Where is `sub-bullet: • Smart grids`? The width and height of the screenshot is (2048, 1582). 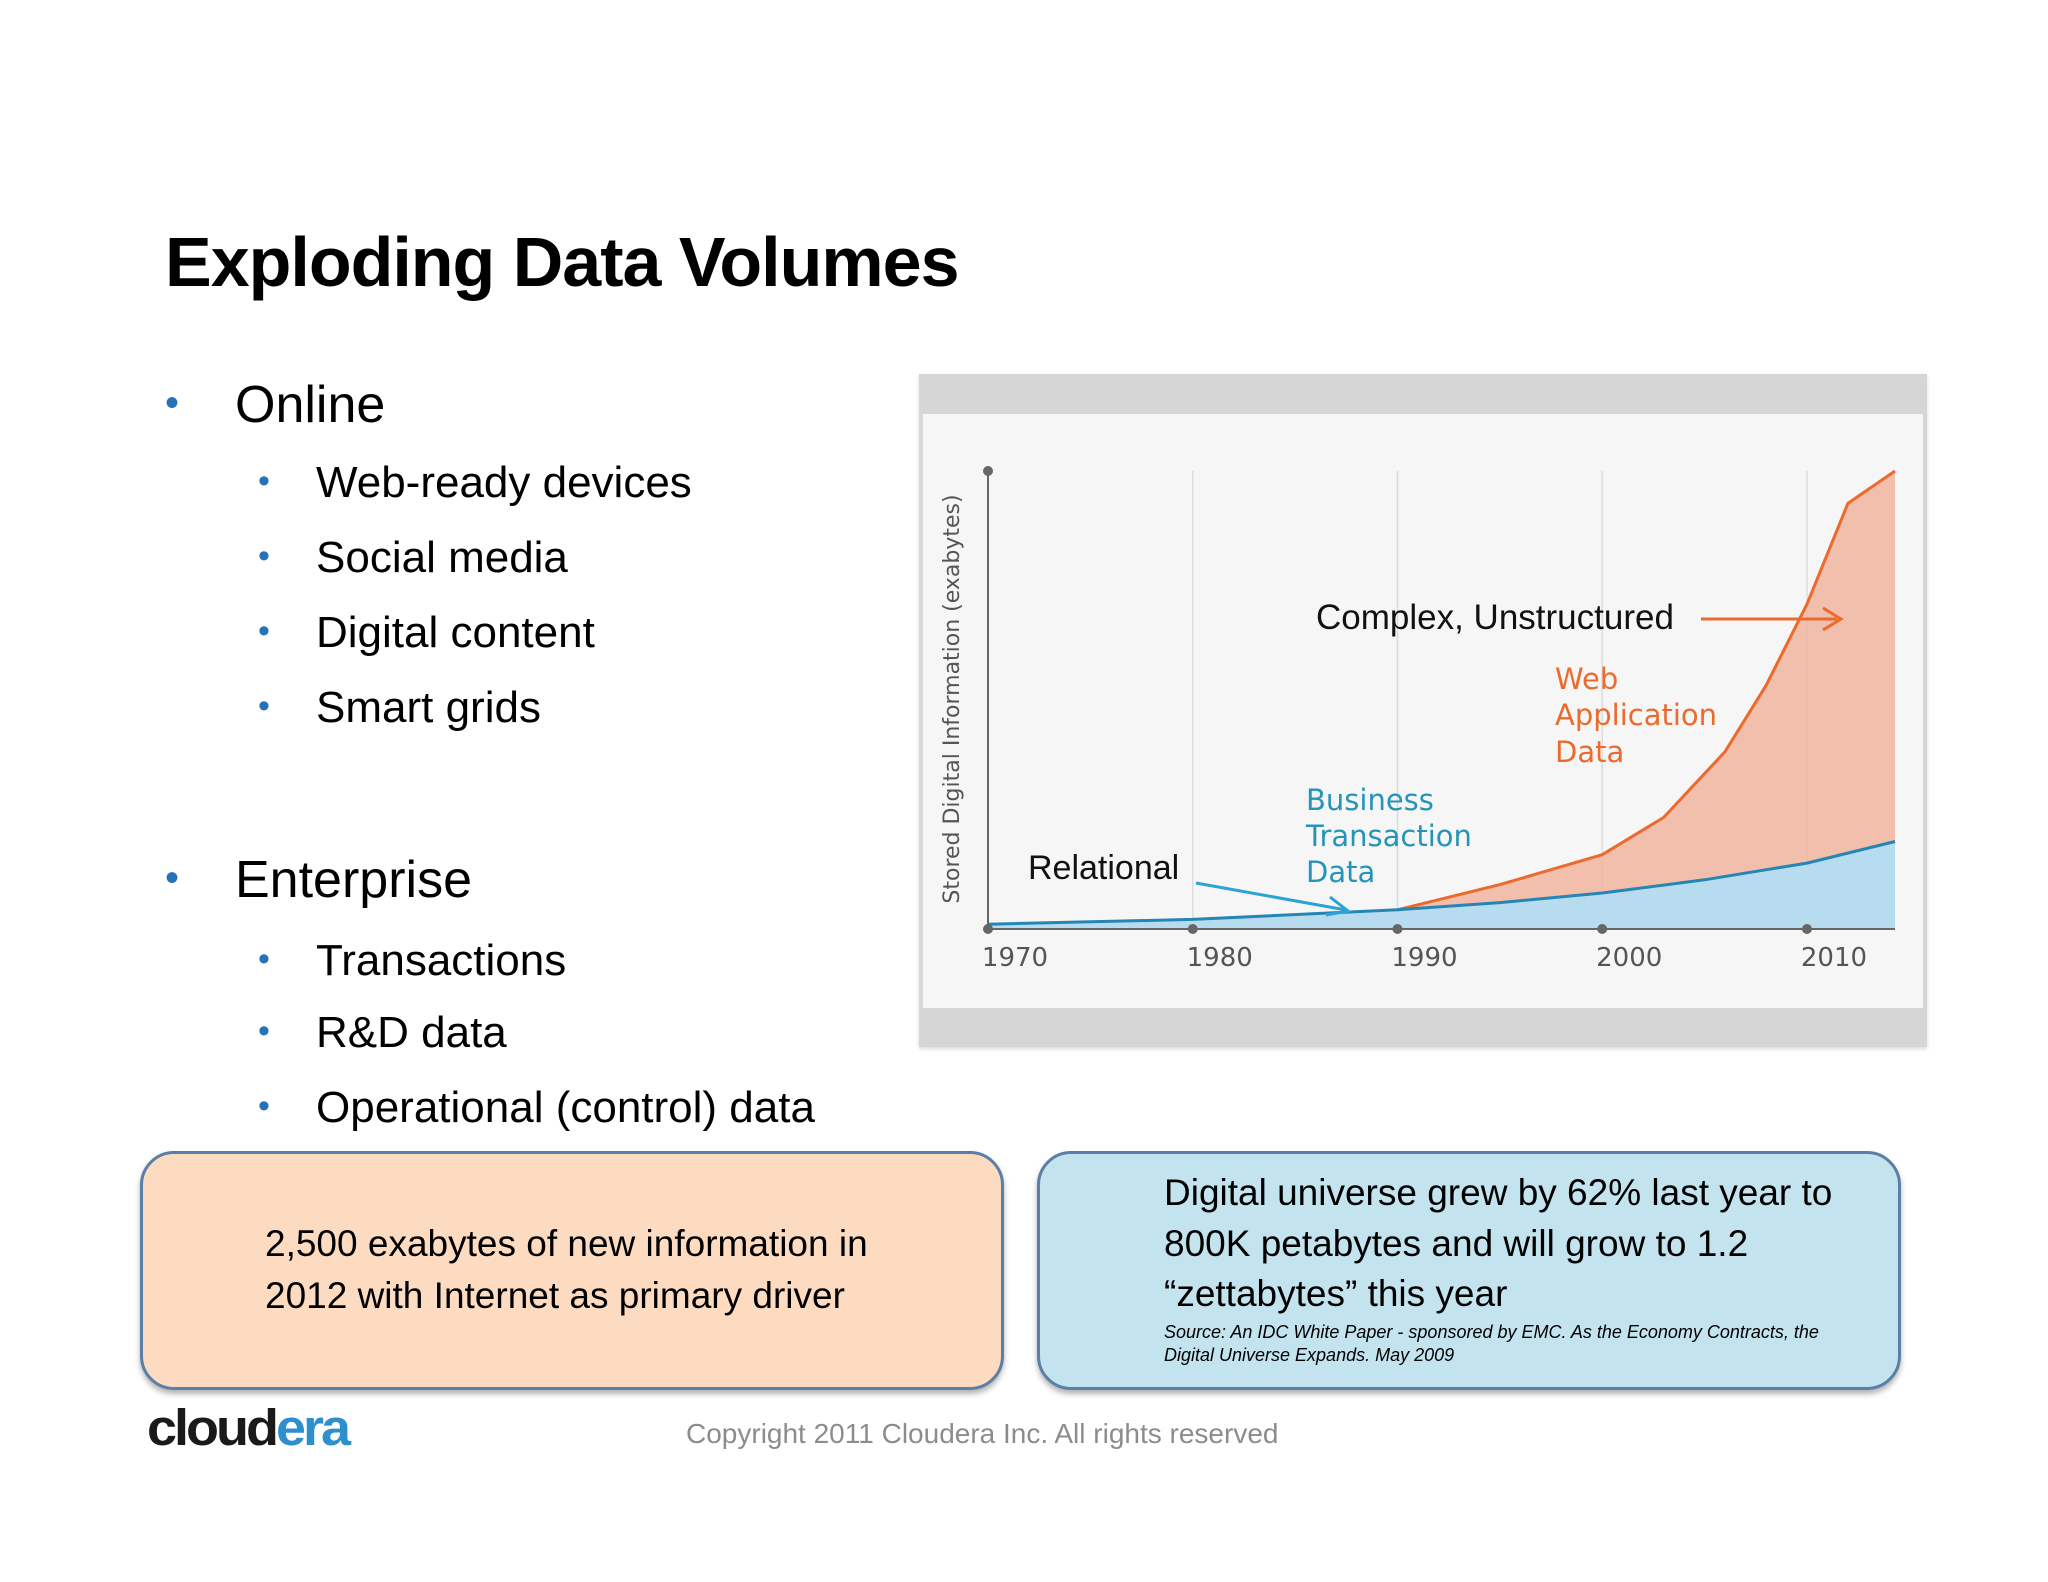 sub-bullet: • Smart grids is located at coordinates (399, 708).